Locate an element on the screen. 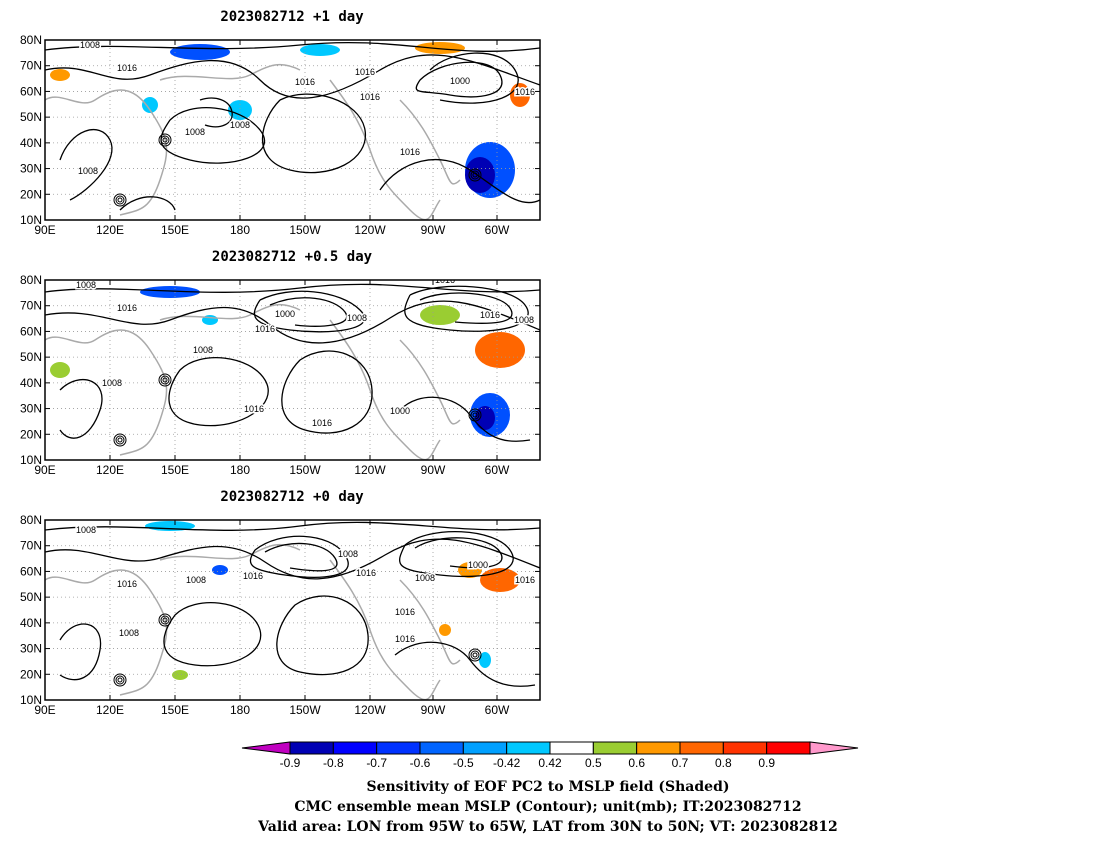  colorbar-label: 0.42 is located at coordinates (550, 763).